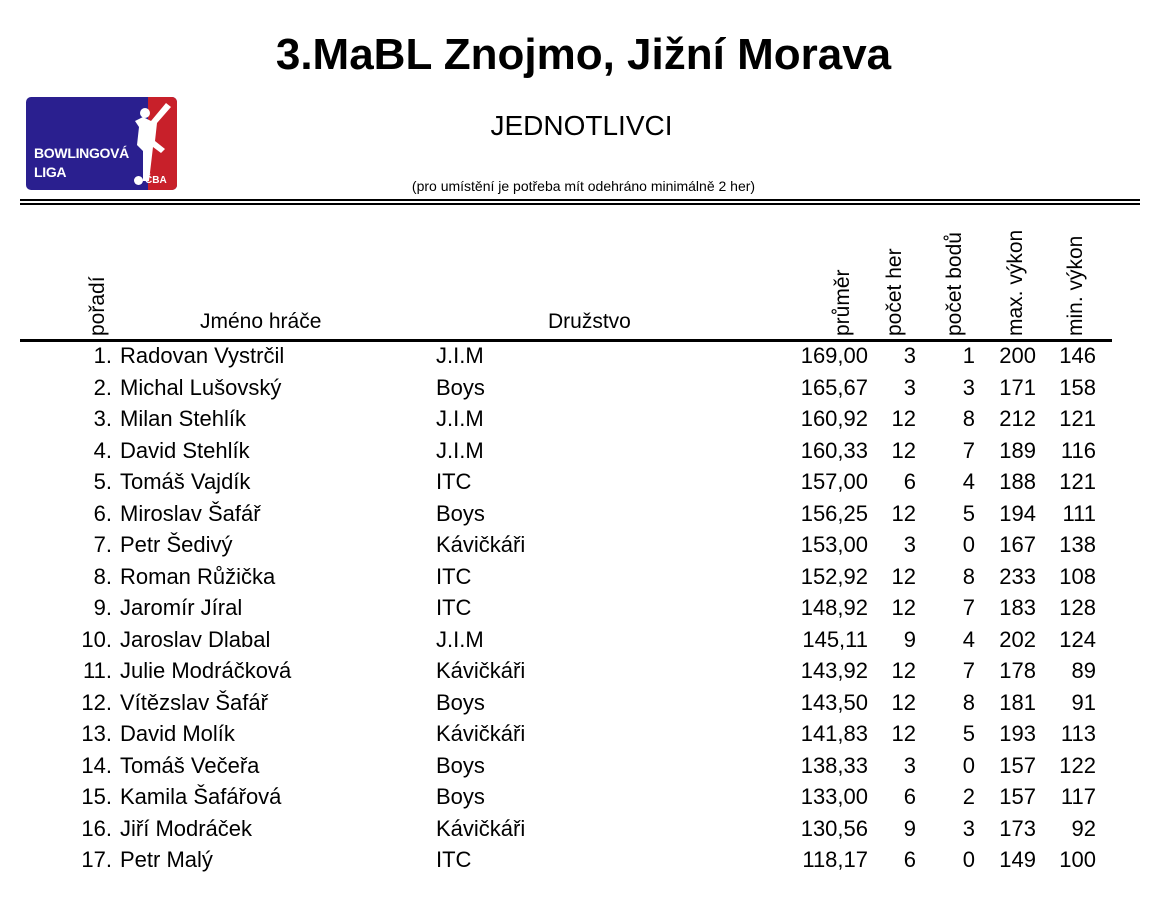 The height and width of the screenshot is (919, 1167). Describe the element at coordinates (583, 516) in the screenshot. I see `table-row: 6. Miroslav Šafář Boys 156,25 12 5 194 111` at that location.